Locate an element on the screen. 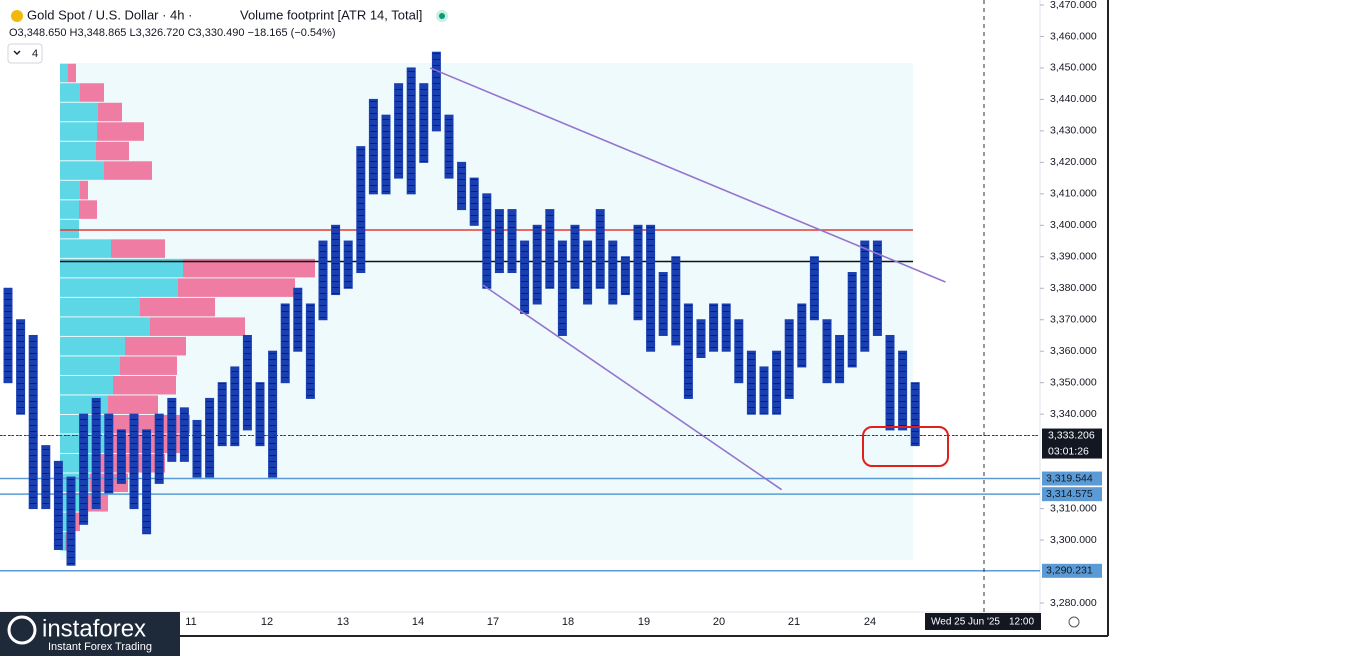 Image resolution: width=1358 pixels, height=661 pixels. y-tick-label: 3,360.000 is located at coordinates (1073, 351).